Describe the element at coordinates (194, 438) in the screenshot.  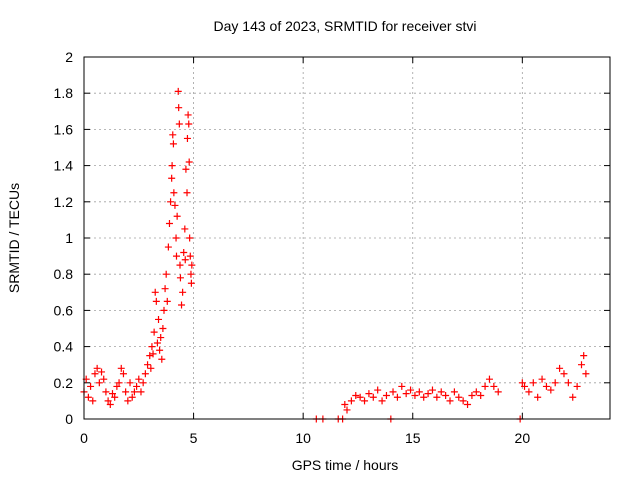
I see `x-tick-label: 5` at that location.